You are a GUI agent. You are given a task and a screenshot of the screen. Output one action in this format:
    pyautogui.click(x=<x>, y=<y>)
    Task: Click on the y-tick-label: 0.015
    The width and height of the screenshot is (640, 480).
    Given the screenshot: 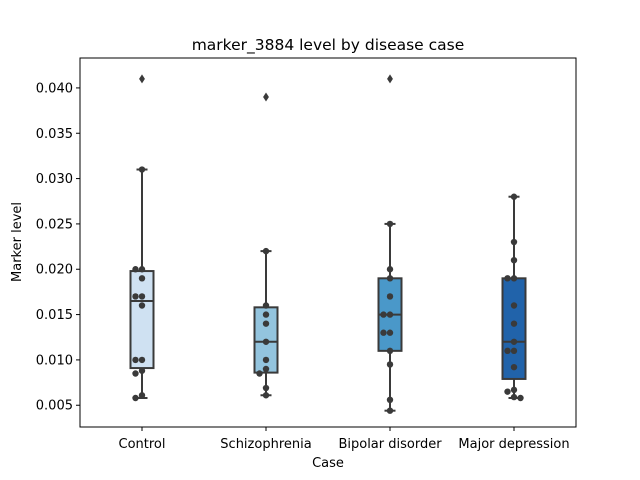 What is the action you would take?
    pyautogui.click(x=54, y=315)
    